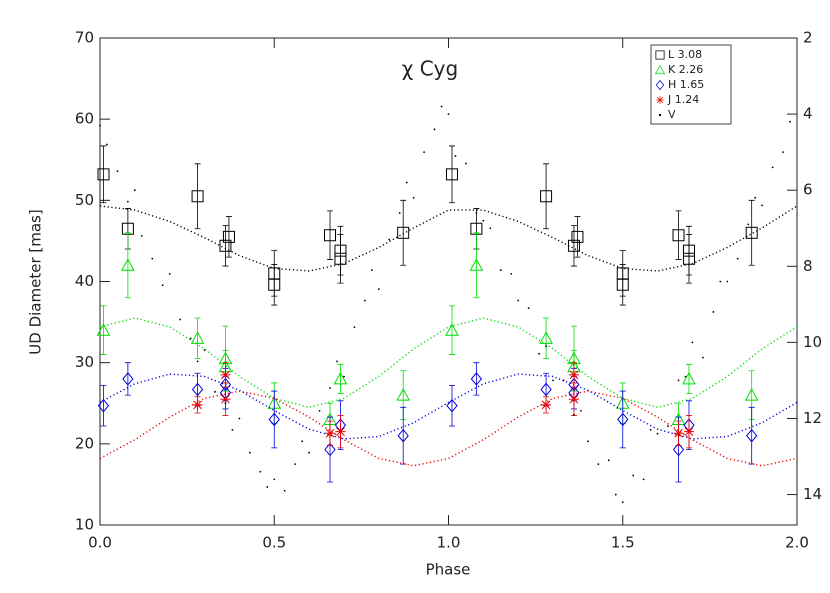 The width and height of the screenshot is (830, 593). Describe the element at coordinates (808, 190) in the screenshot. I see `y2-tick-label: 6` at that location.